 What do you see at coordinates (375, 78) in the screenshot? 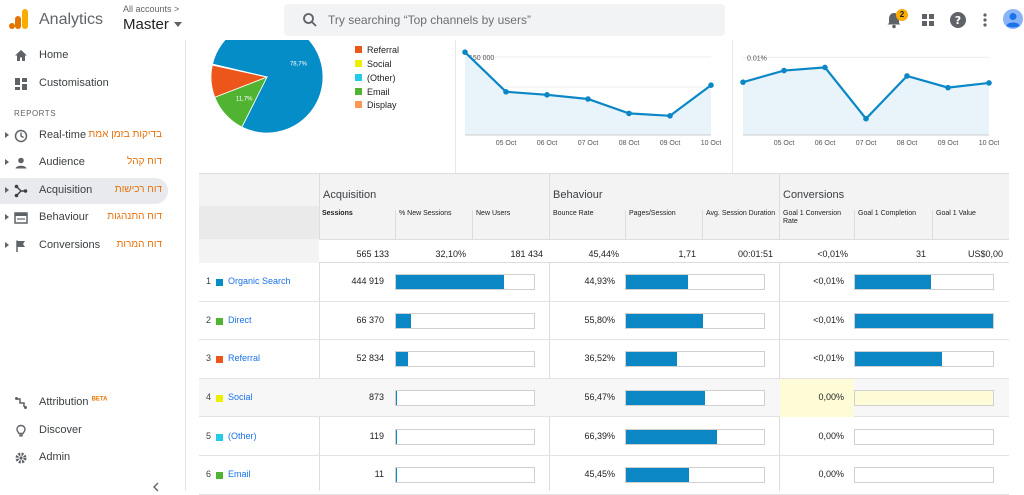
I see `legend-item-other: (Other)` at bounding box center [375, 78].